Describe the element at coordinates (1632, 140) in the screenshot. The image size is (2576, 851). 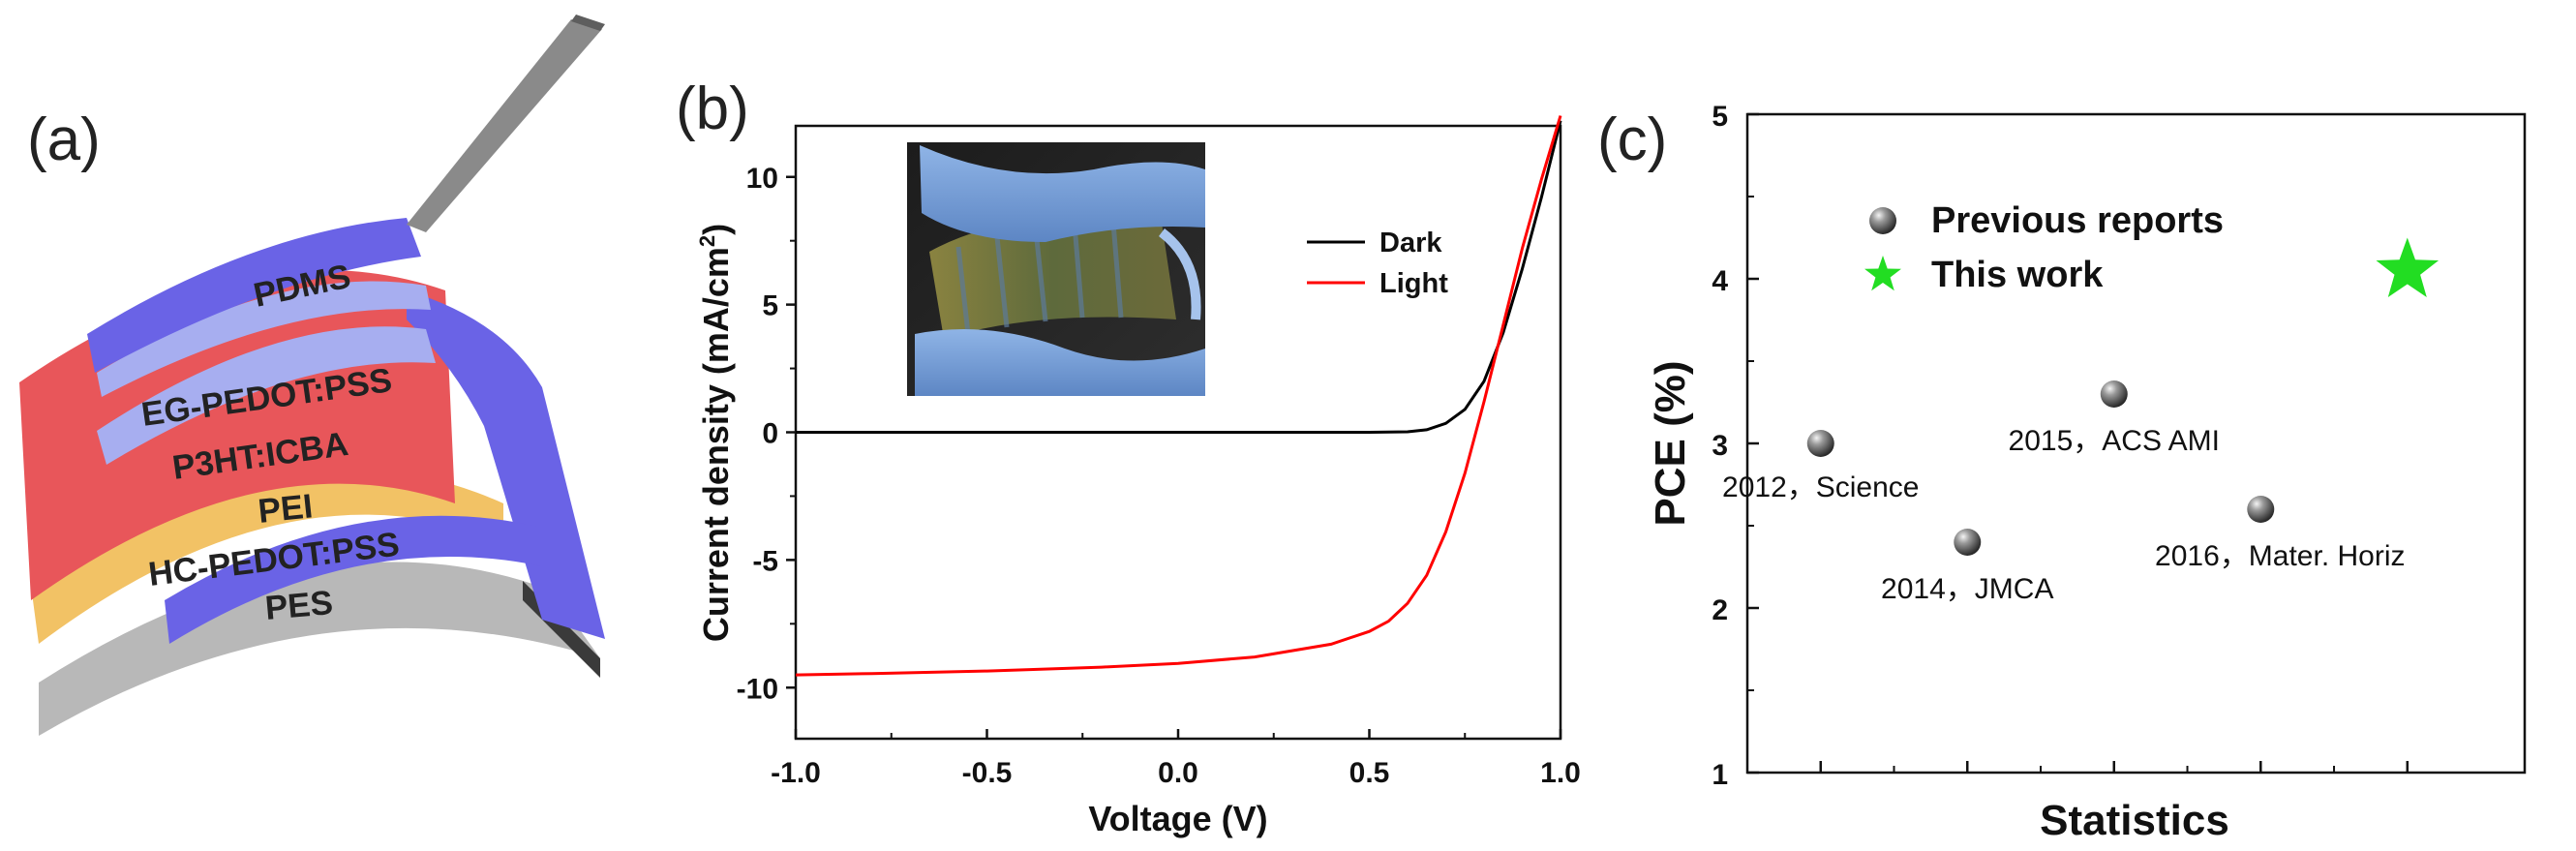
I see `panel-c-label: (c)` at that location.